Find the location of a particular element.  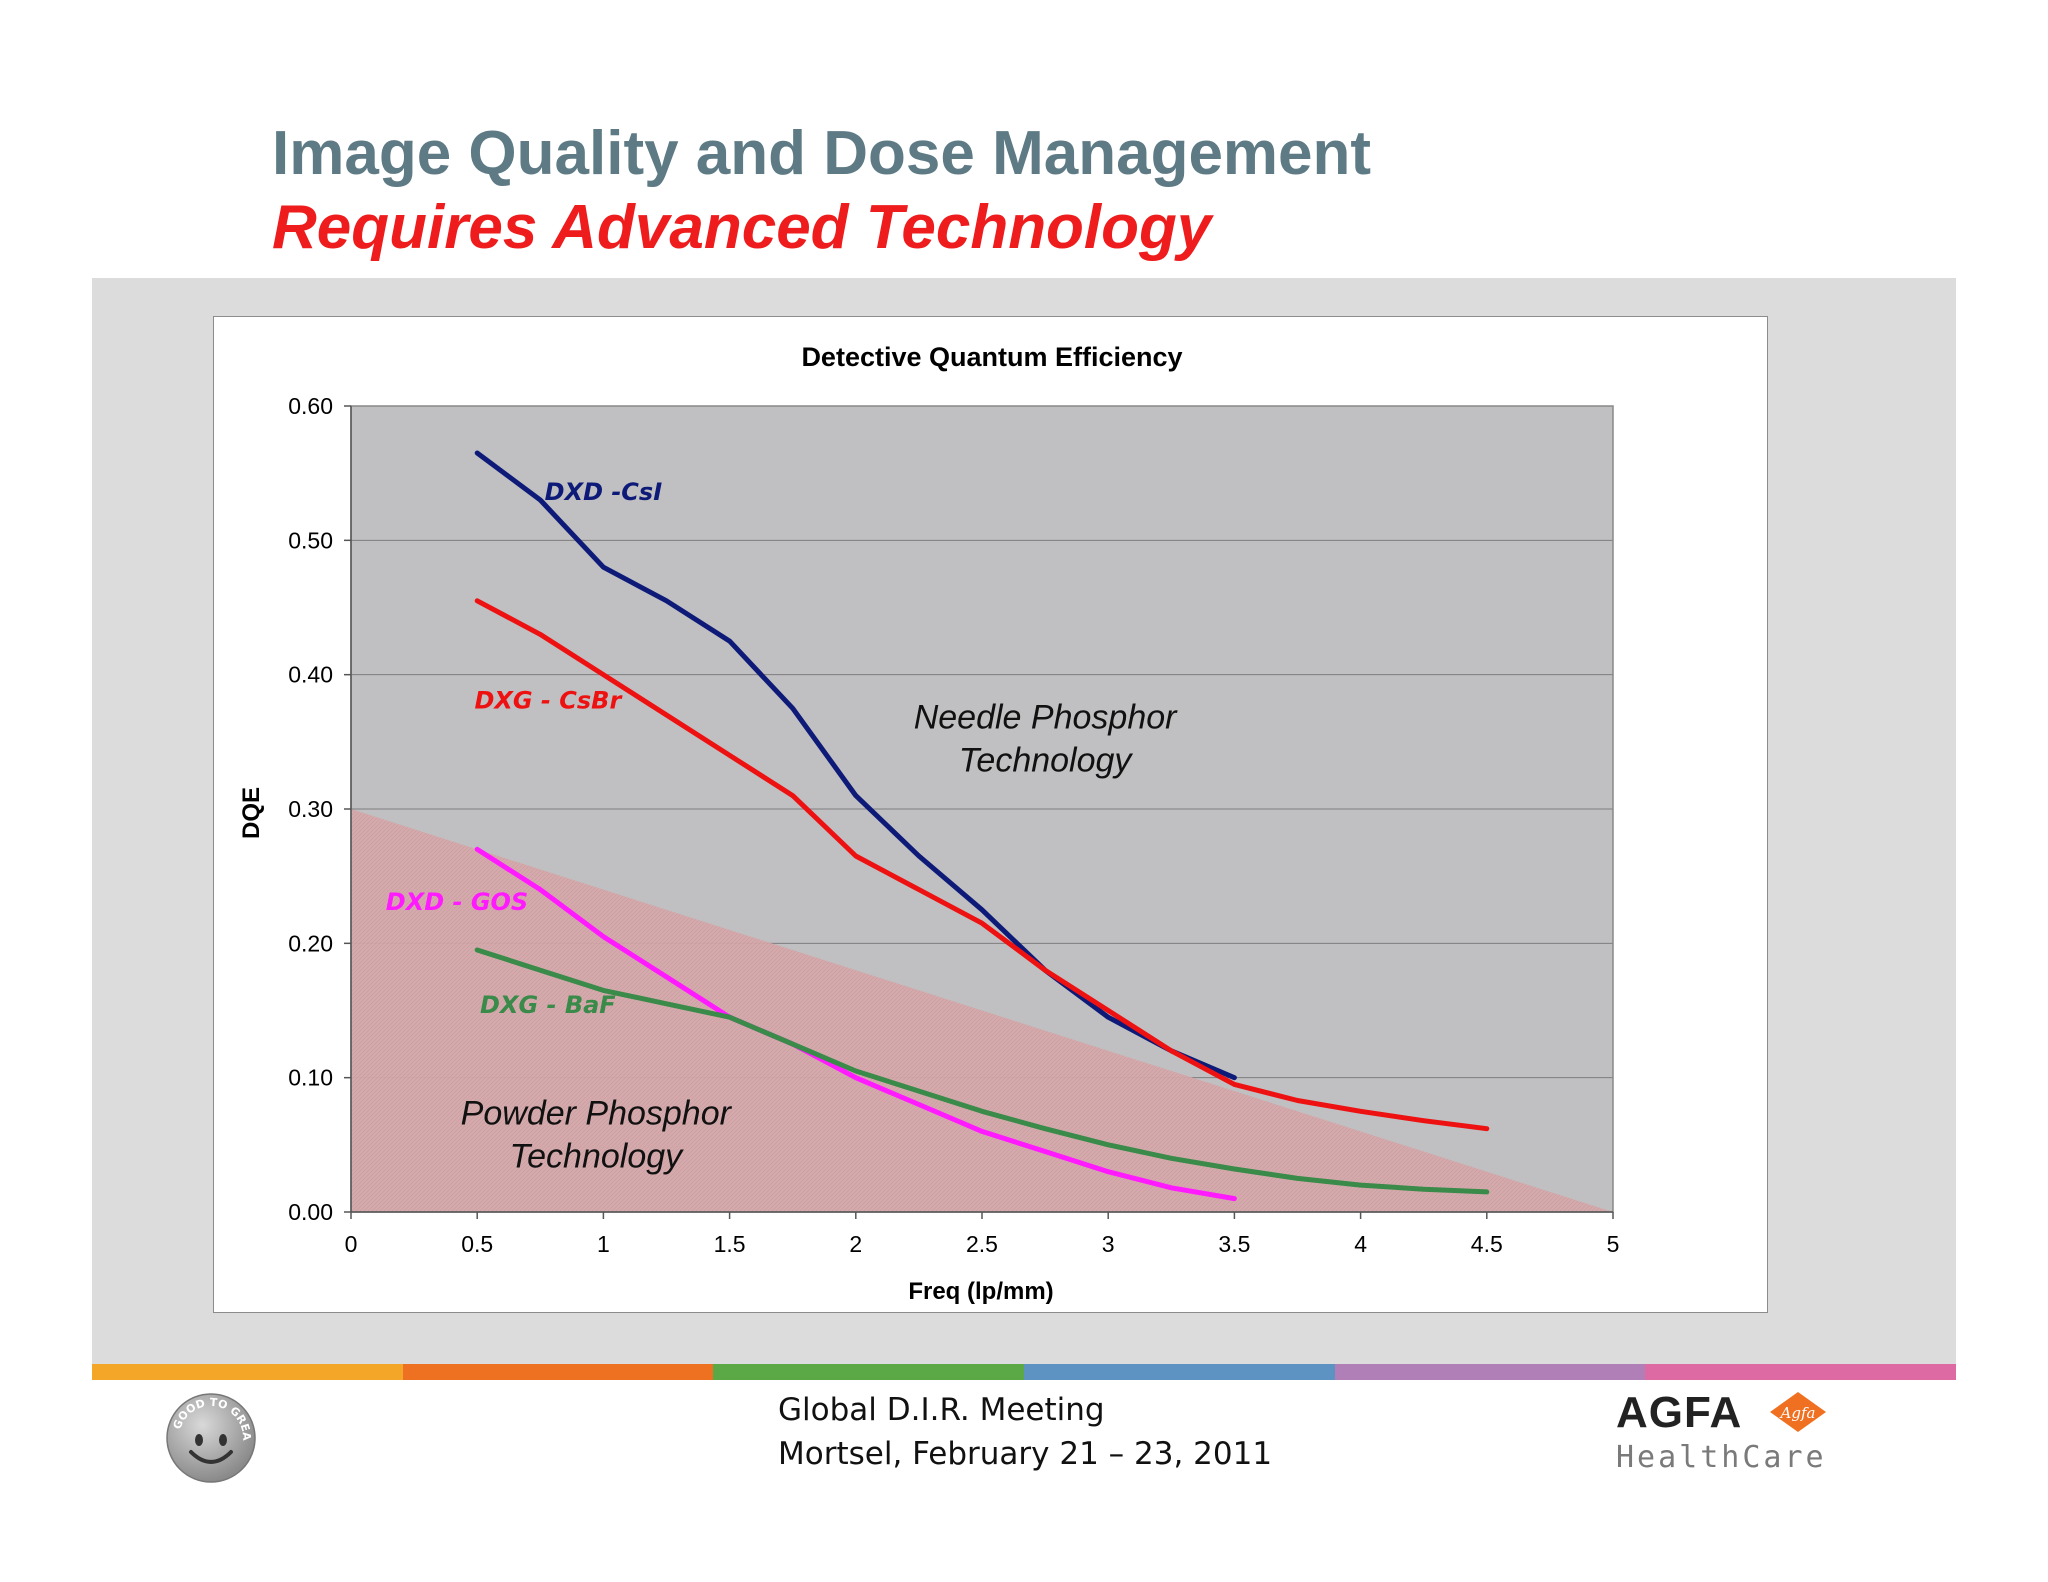

y-tick-label: 0.10 is located at coordinates (310, 1078).